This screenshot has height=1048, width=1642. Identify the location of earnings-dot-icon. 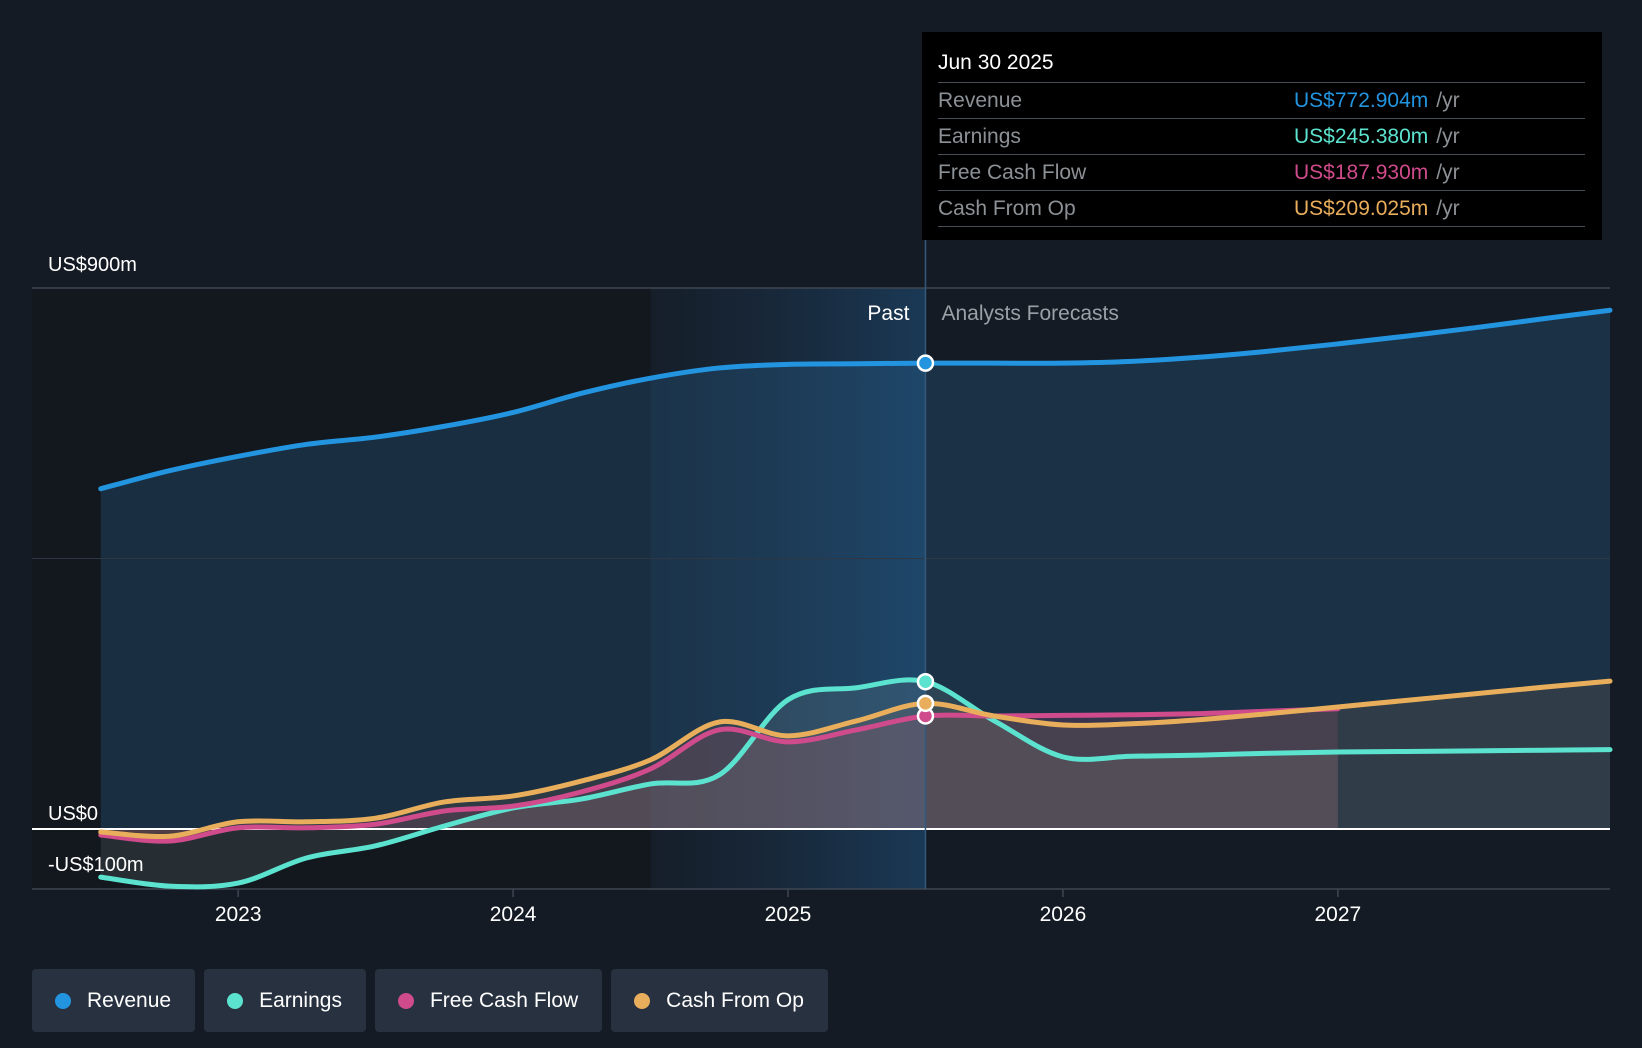
(235, 1000).